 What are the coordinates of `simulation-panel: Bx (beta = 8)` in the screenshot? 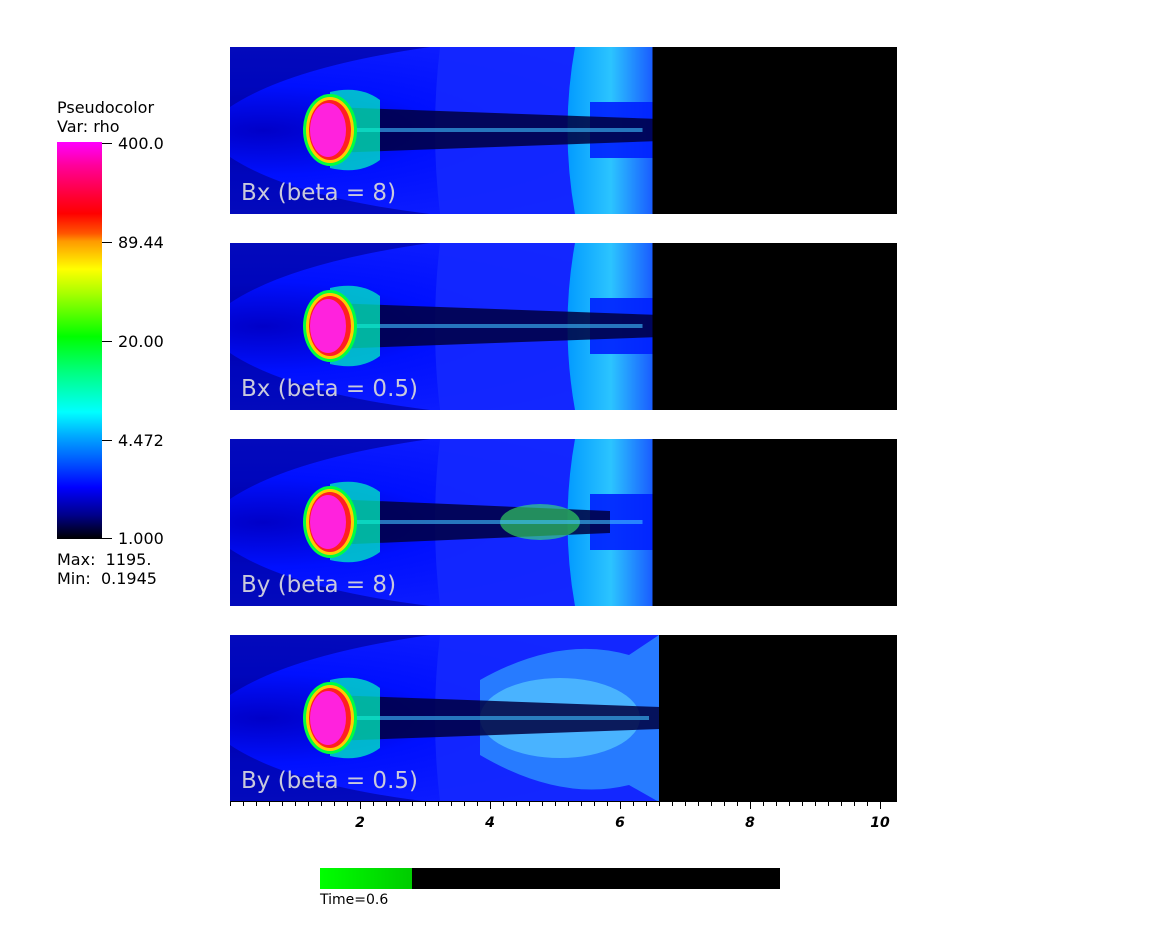 It's located at (563, 130).